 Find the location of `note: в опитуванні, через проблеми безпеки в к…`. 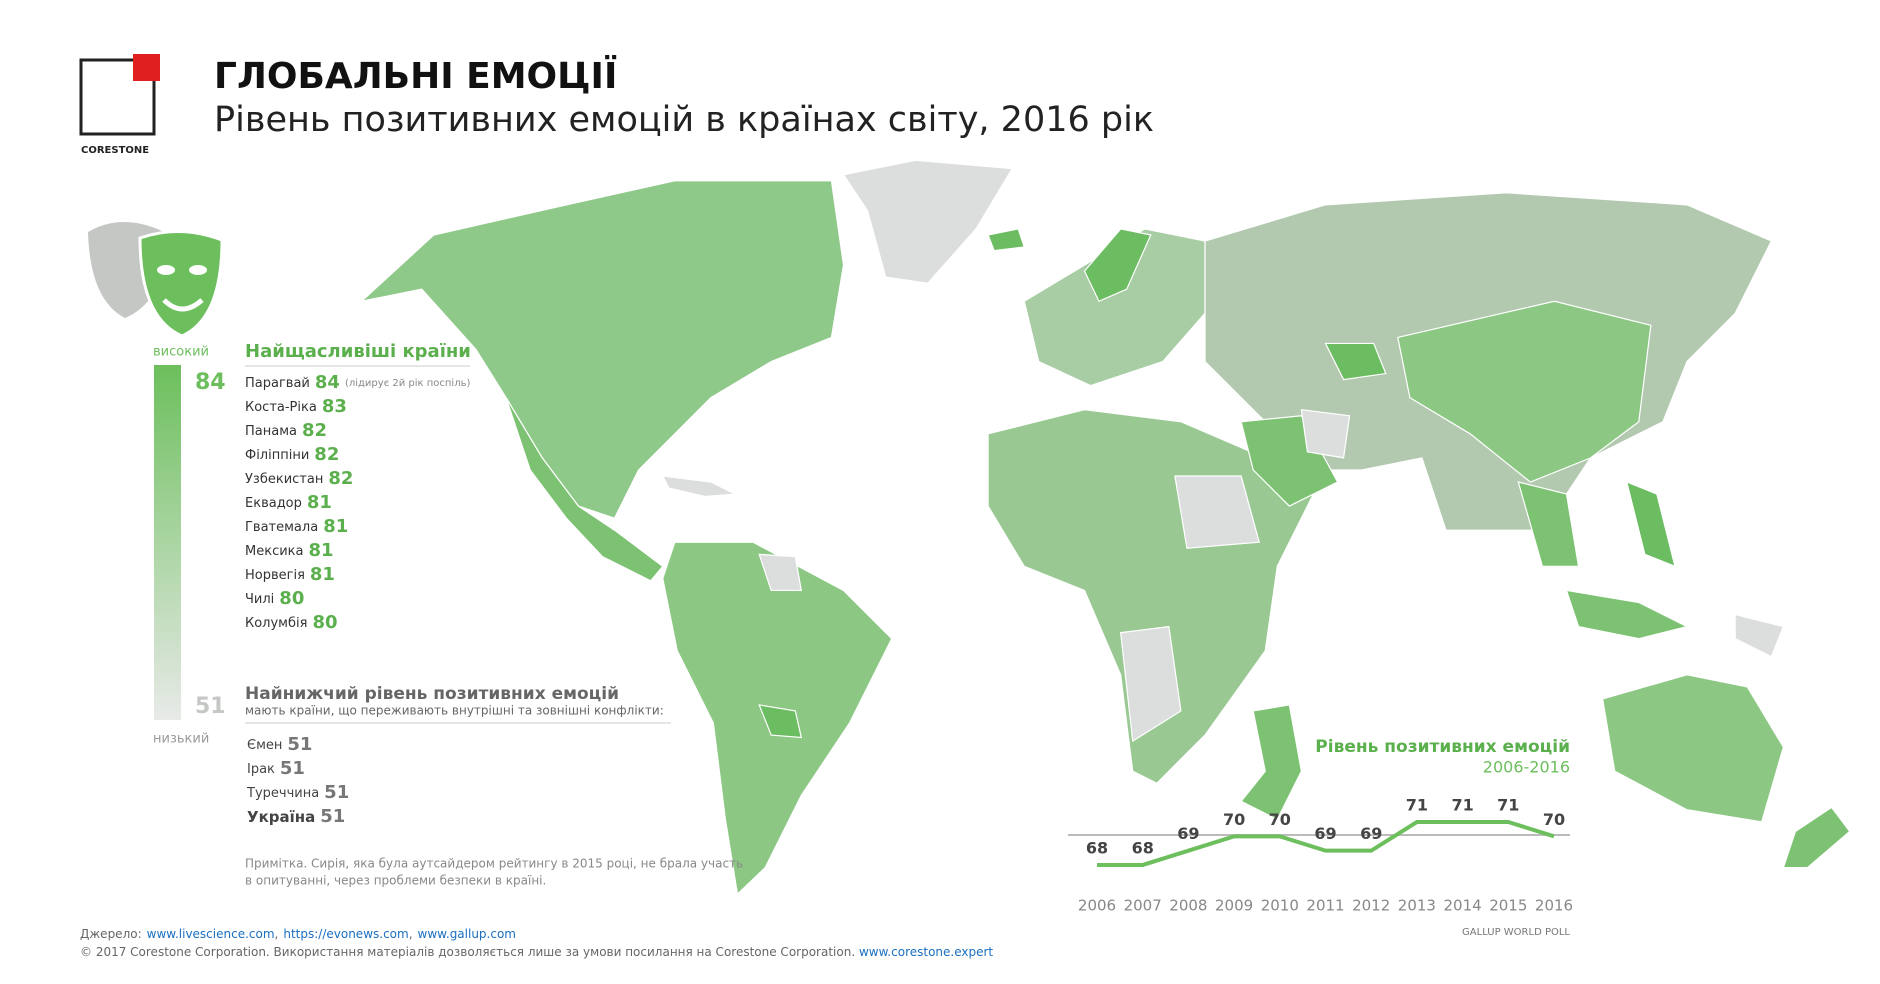

note: в опитуванні, через проблеми безпеки в к… is located at coordinates (395, 881).